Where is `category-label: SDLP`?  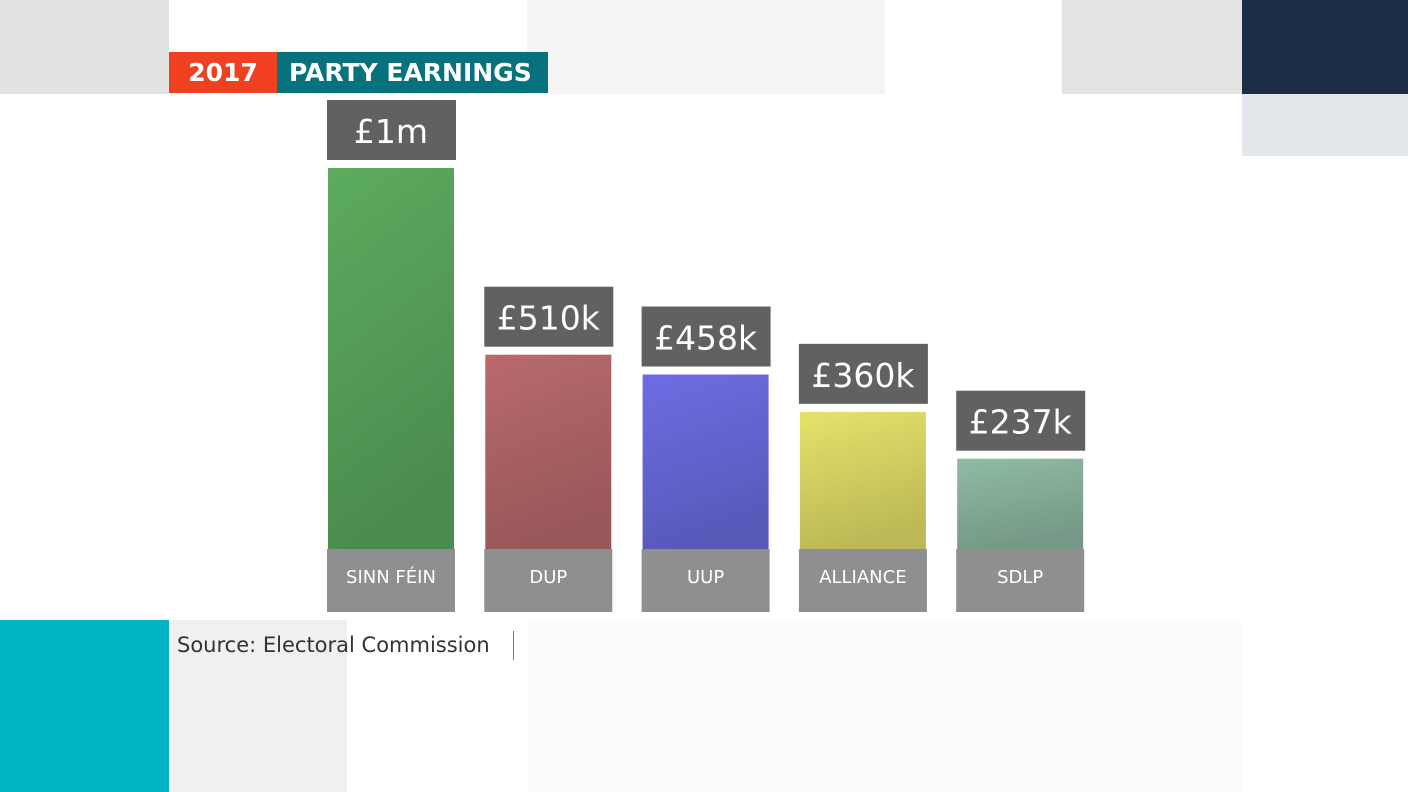
category-label: SDLP is located at coordinates (1020, 577).